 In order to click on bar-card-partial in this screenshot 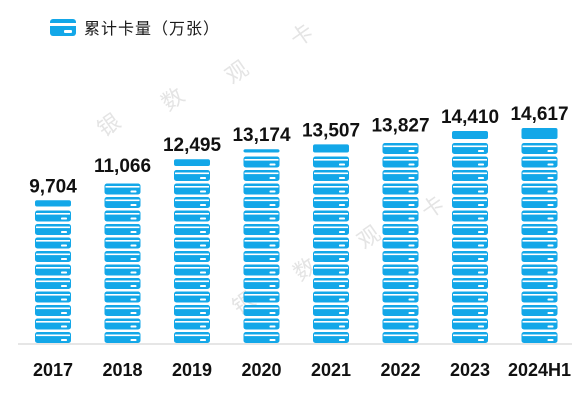, I will do `click(192, 162)`.